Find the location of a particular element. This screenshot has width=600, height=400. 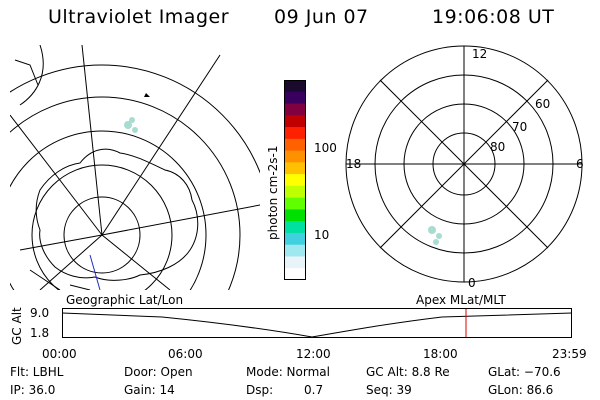

dsp-label: Dsp: is located at coordinates (260, 390).